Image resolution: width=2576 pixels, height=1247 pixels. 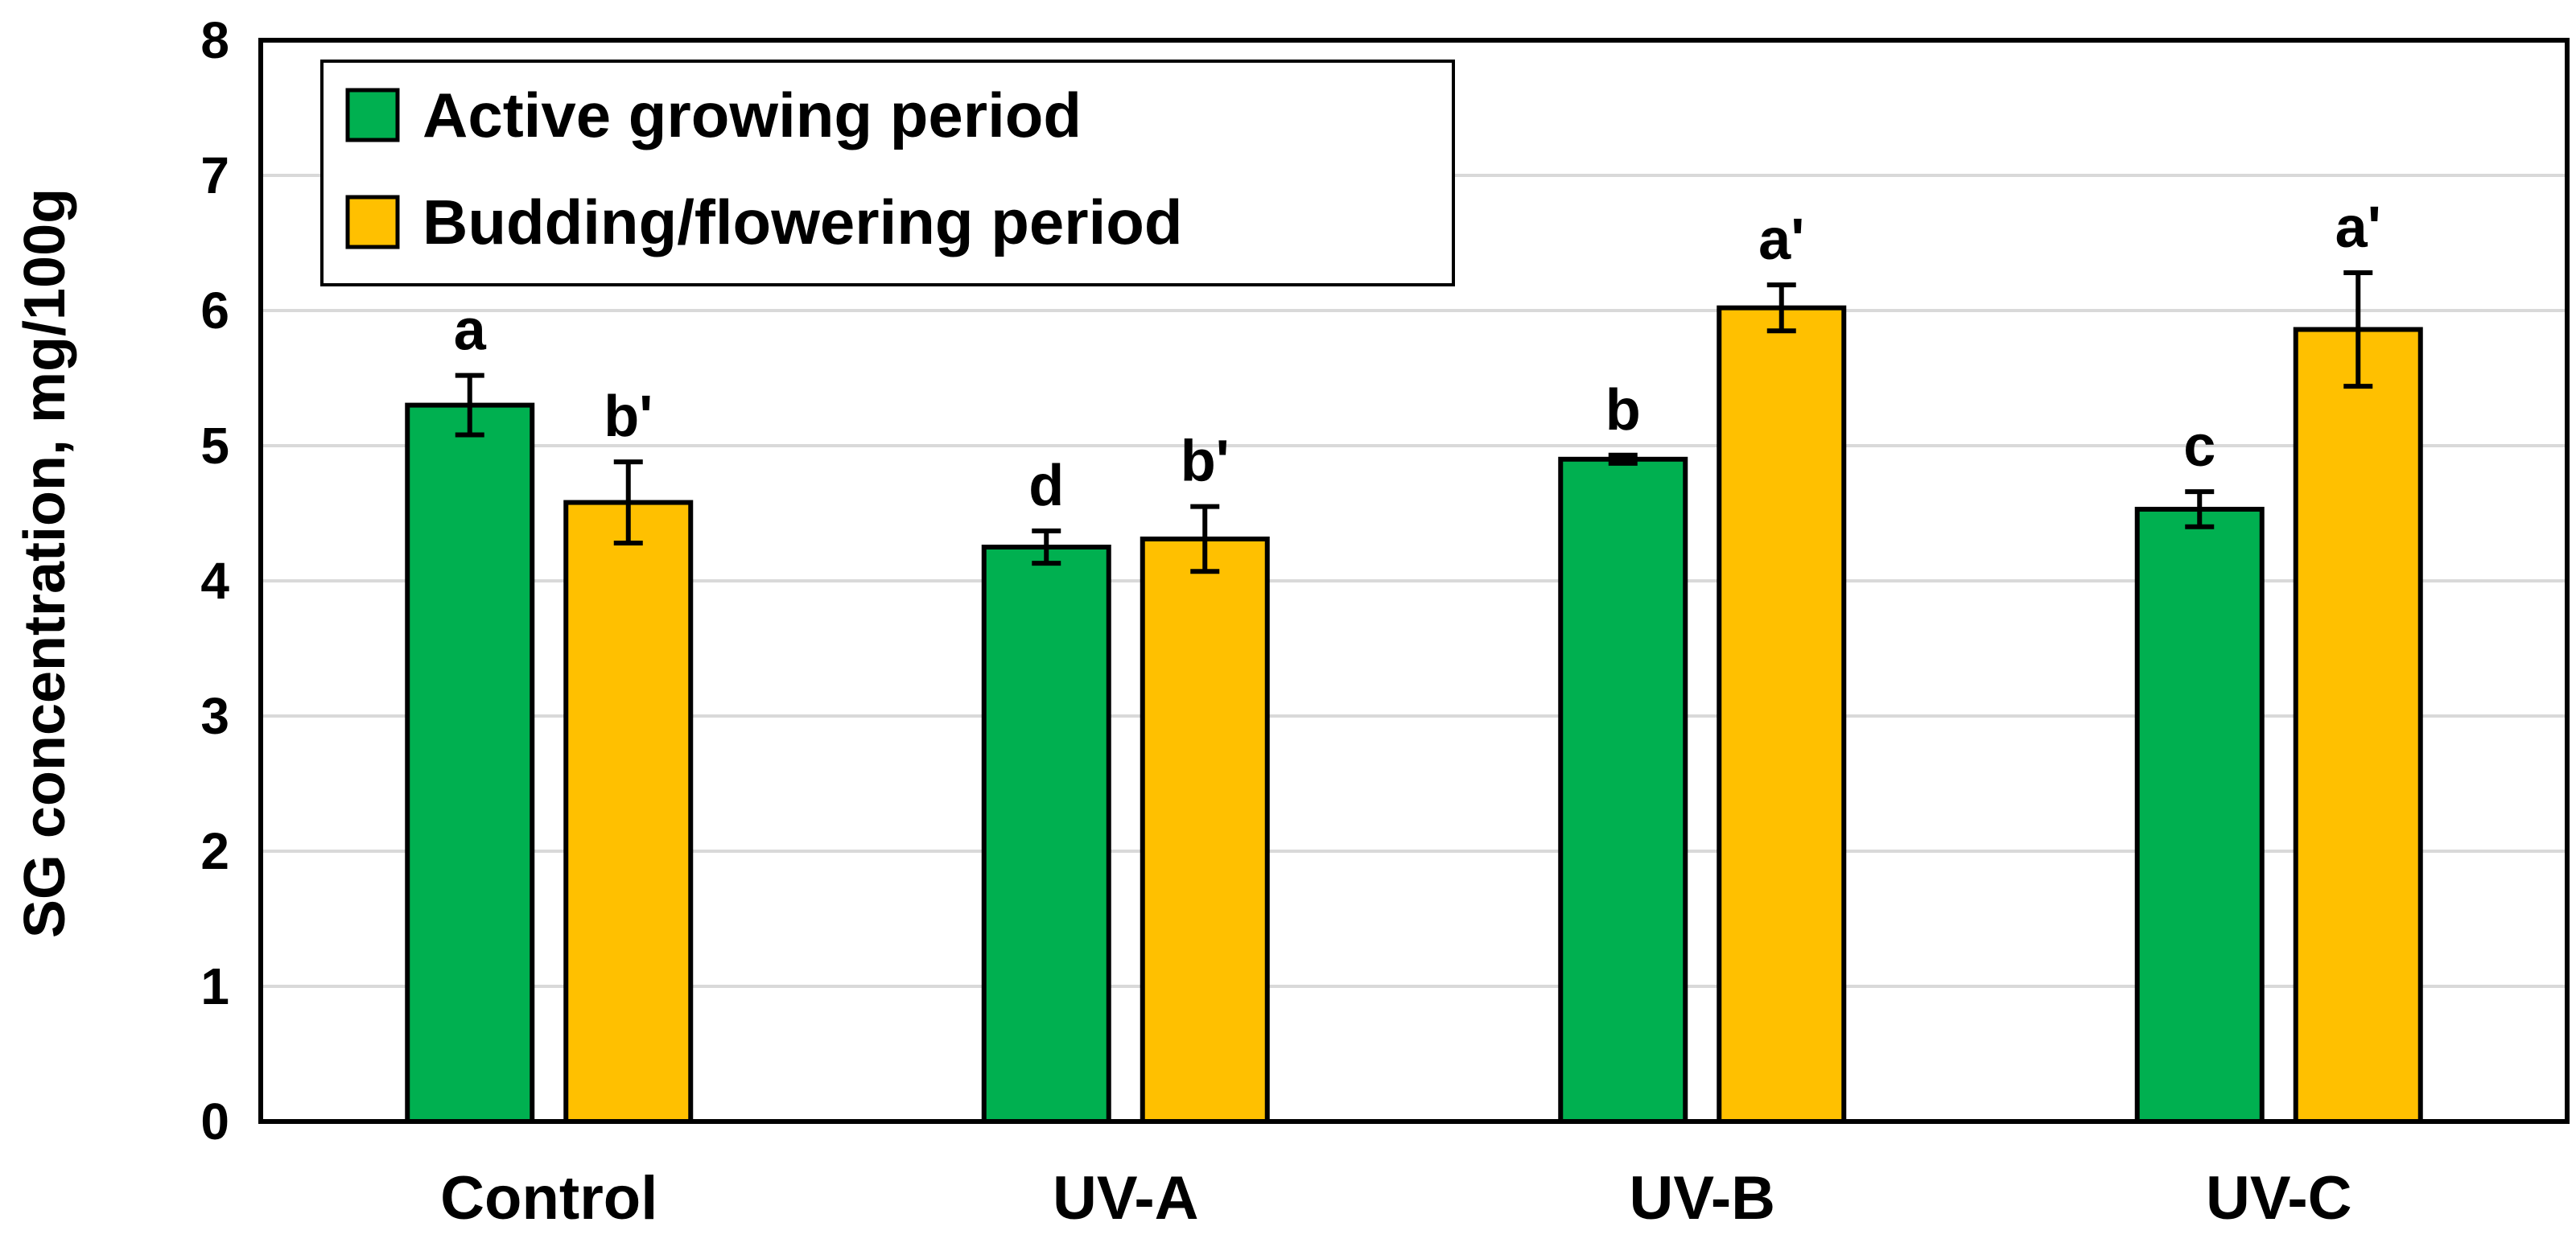 I want to click on x-tick-label: Control, so click(x=548, y=1198).